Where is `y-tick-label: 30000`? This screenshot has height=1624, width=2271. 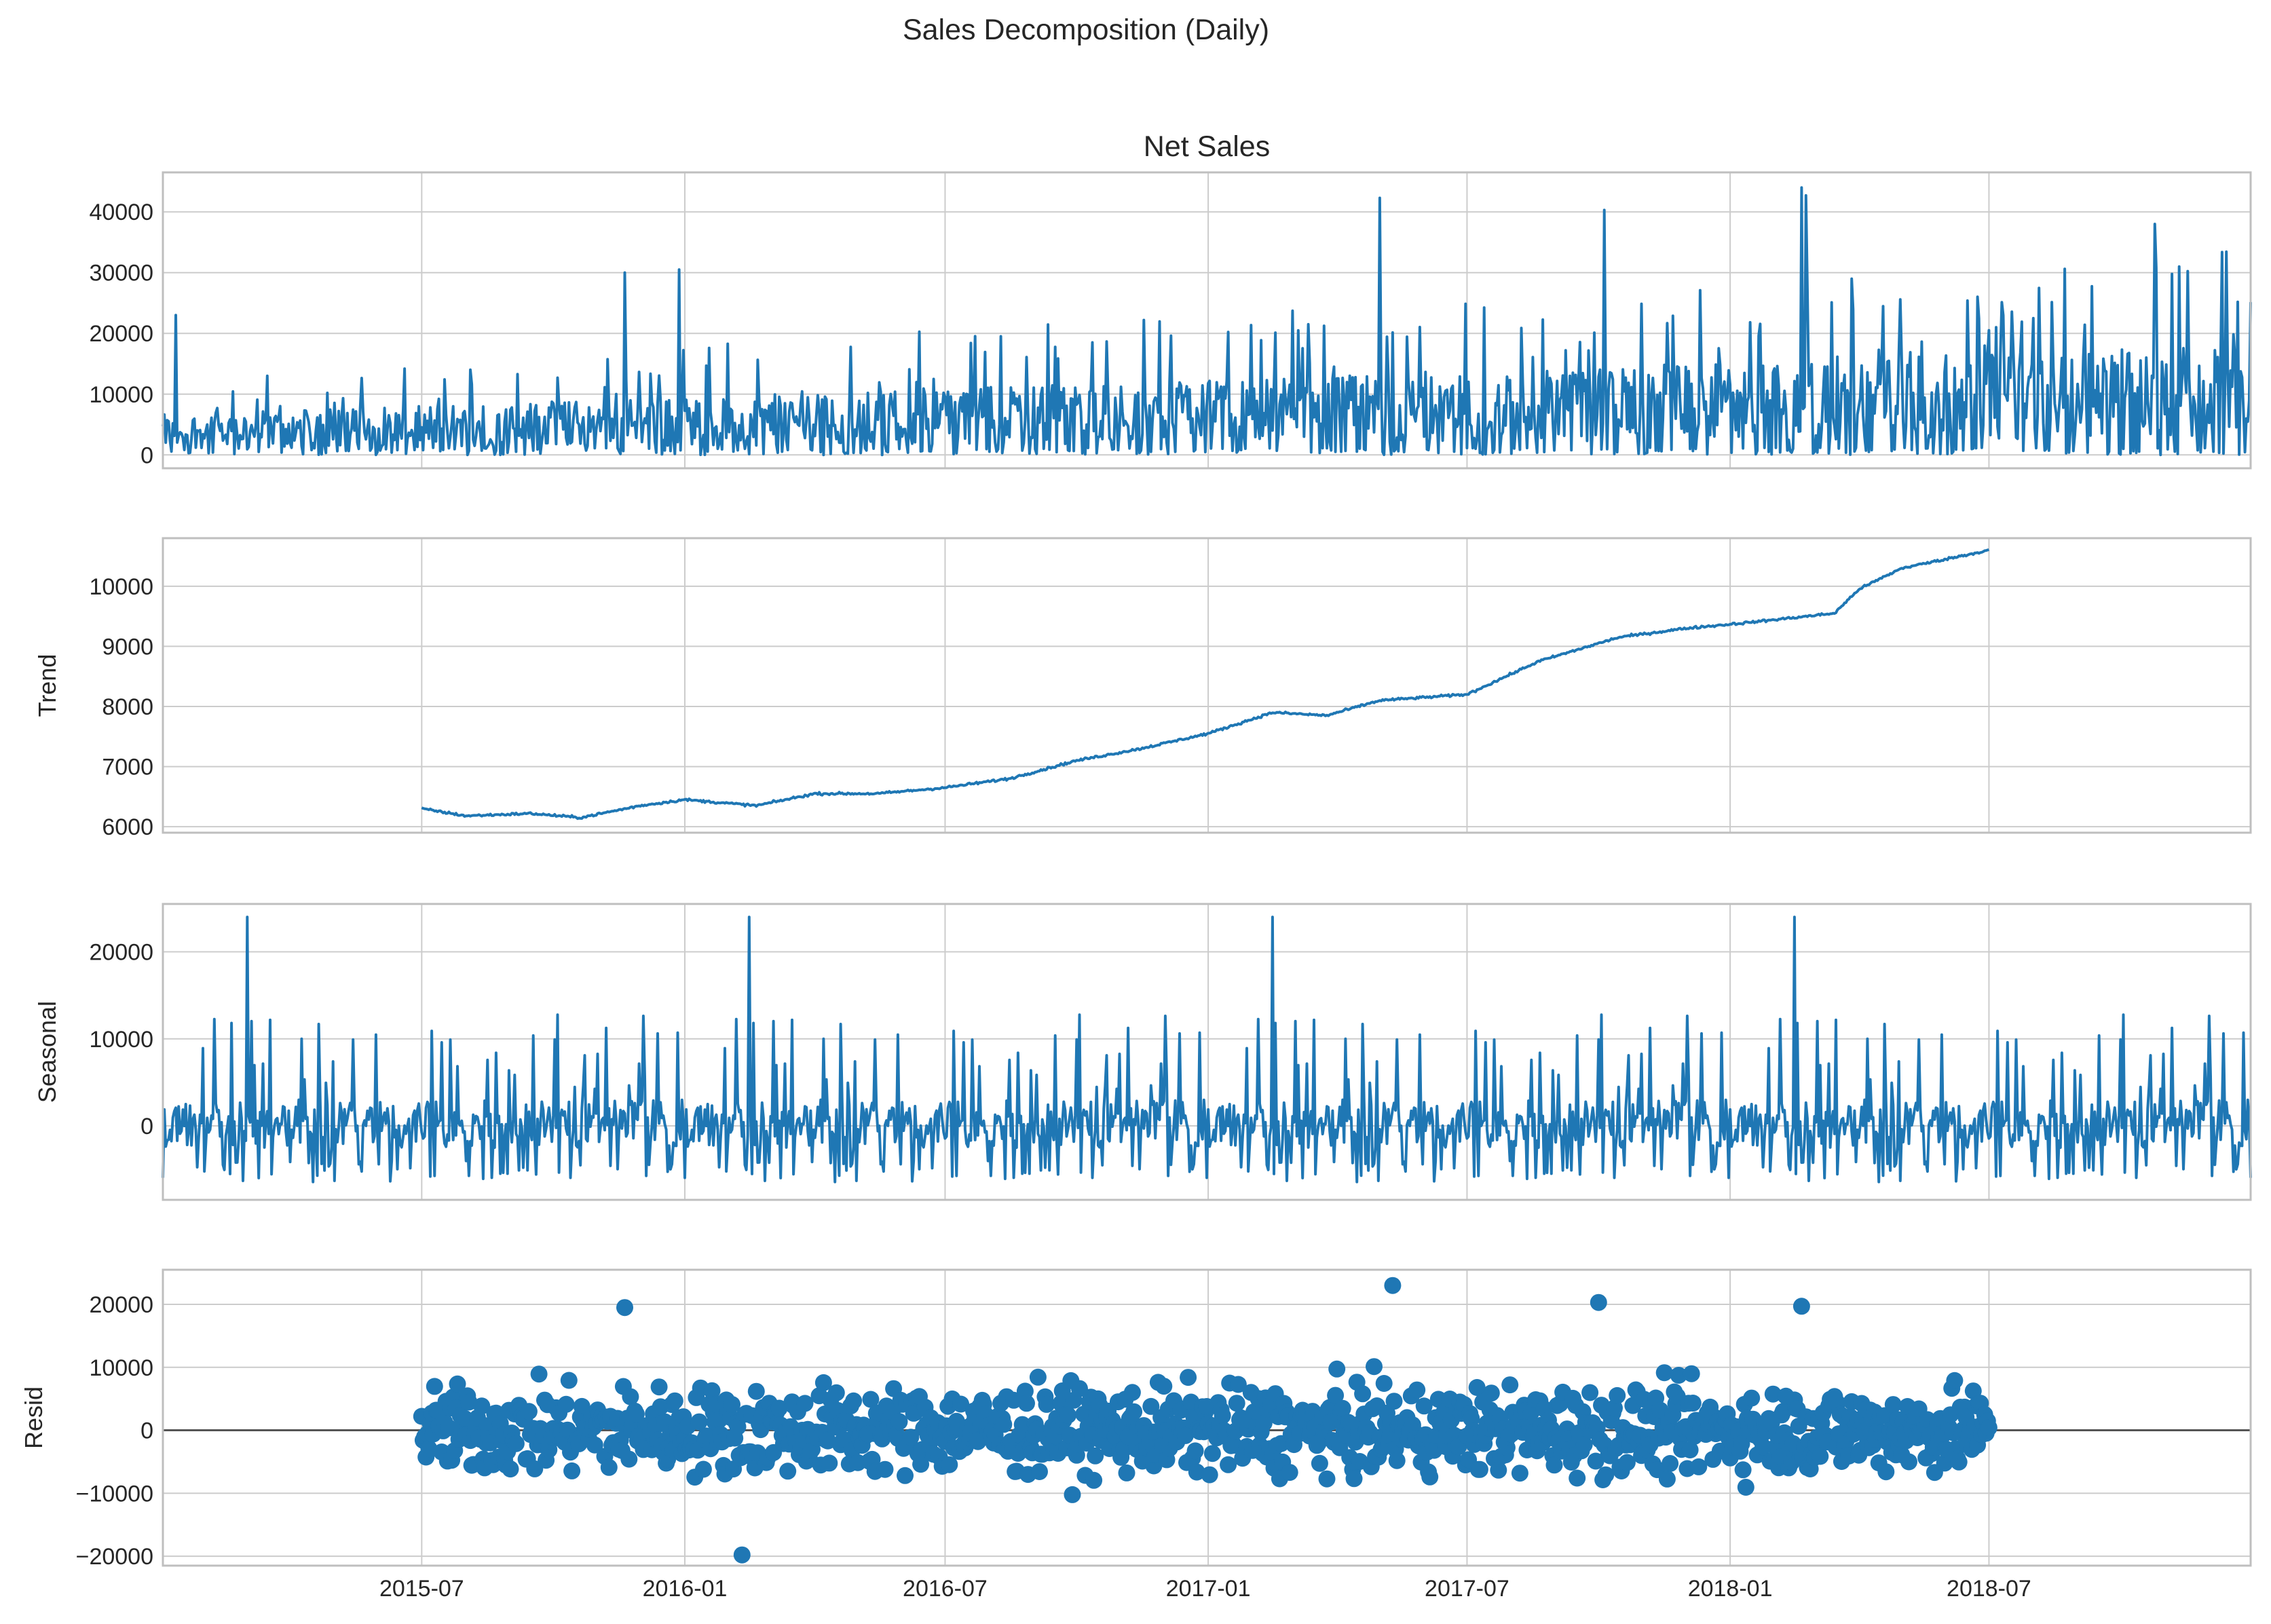
y-tick-label: 30000 is located at coordinates (121, 273).